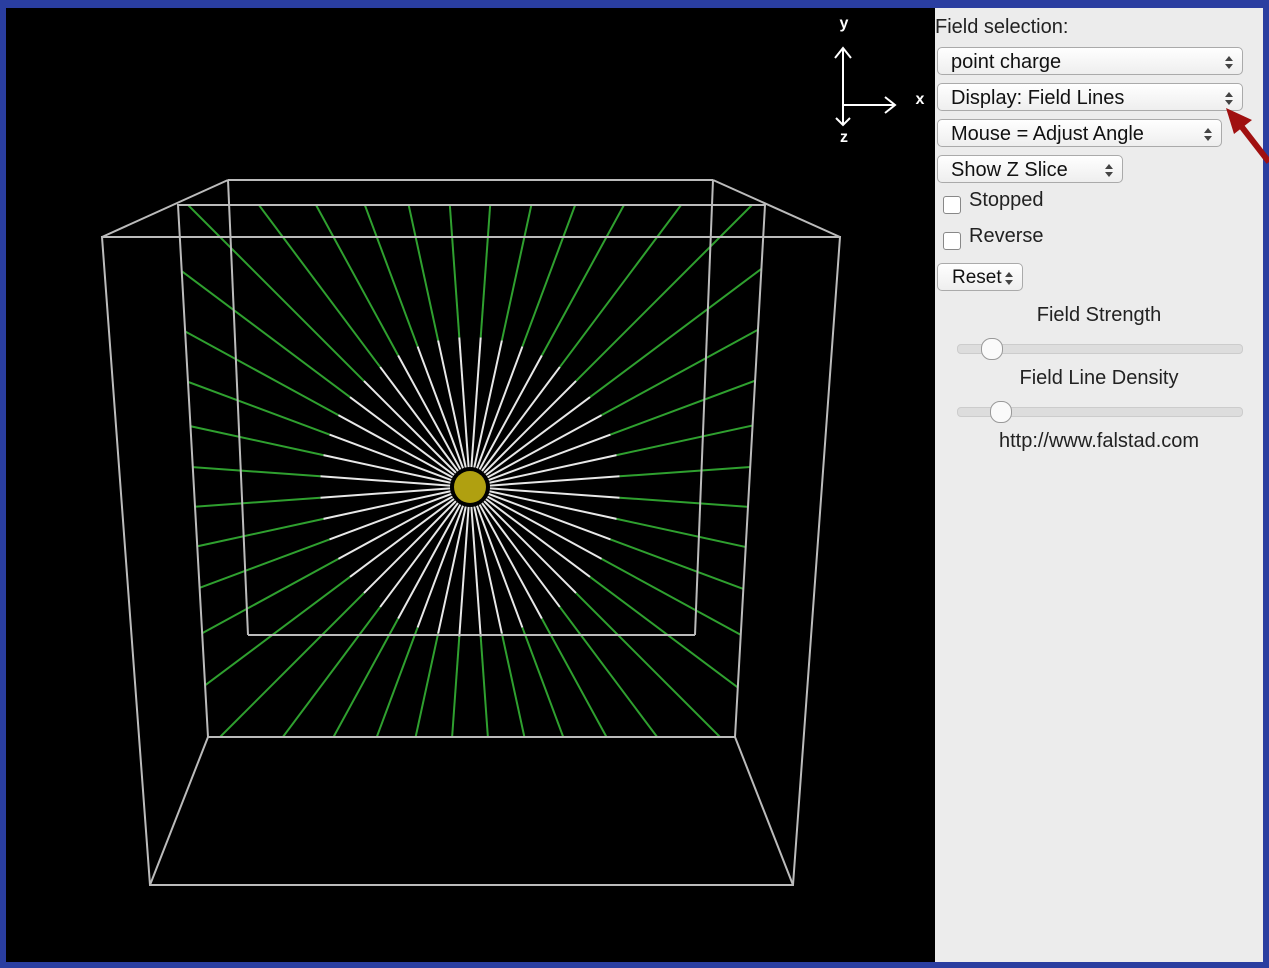 Image resolution: width=1269 pixels, height=968 pixels. I want to click on annotation-arrow, so click(1247, 136).